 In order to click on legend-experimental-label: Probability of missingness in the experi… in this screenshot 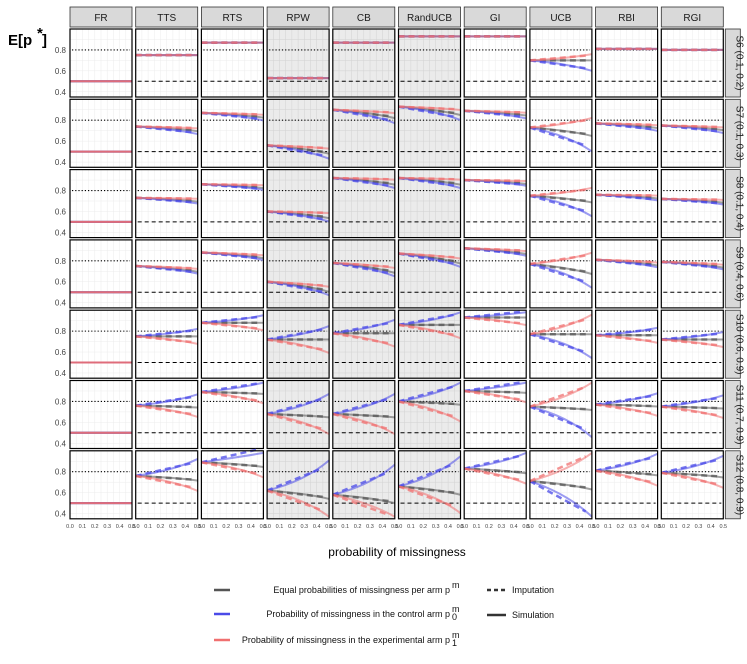, I will do `click(346, 640)`.